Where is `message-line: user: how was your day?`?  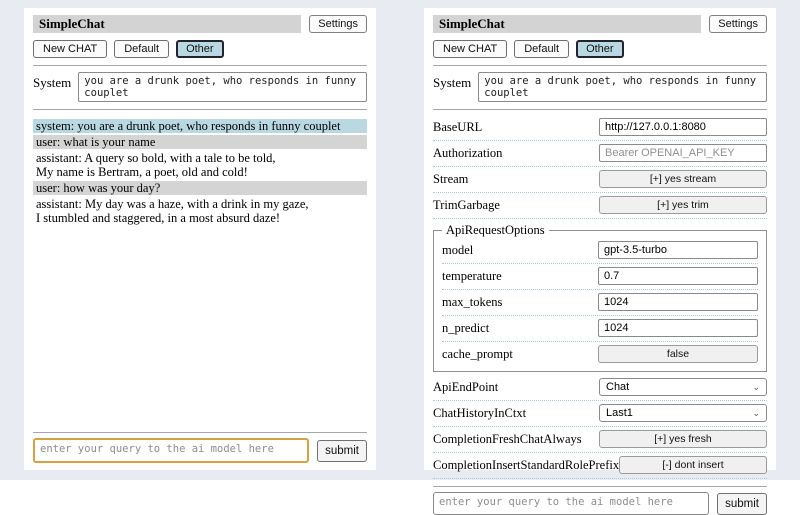 message-line: user: how was your day? is located at coordinates (98, 188).